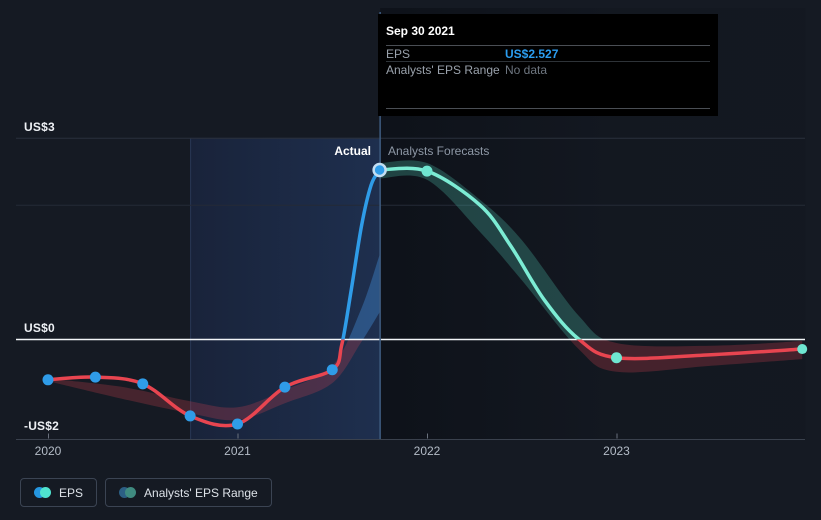 The width and height of the screenshot is (821, 520). What do you see at coordinates (690, 350) in the screenshot?
I see `eps-forecast-line-negative` at bounding box center [690, 350].